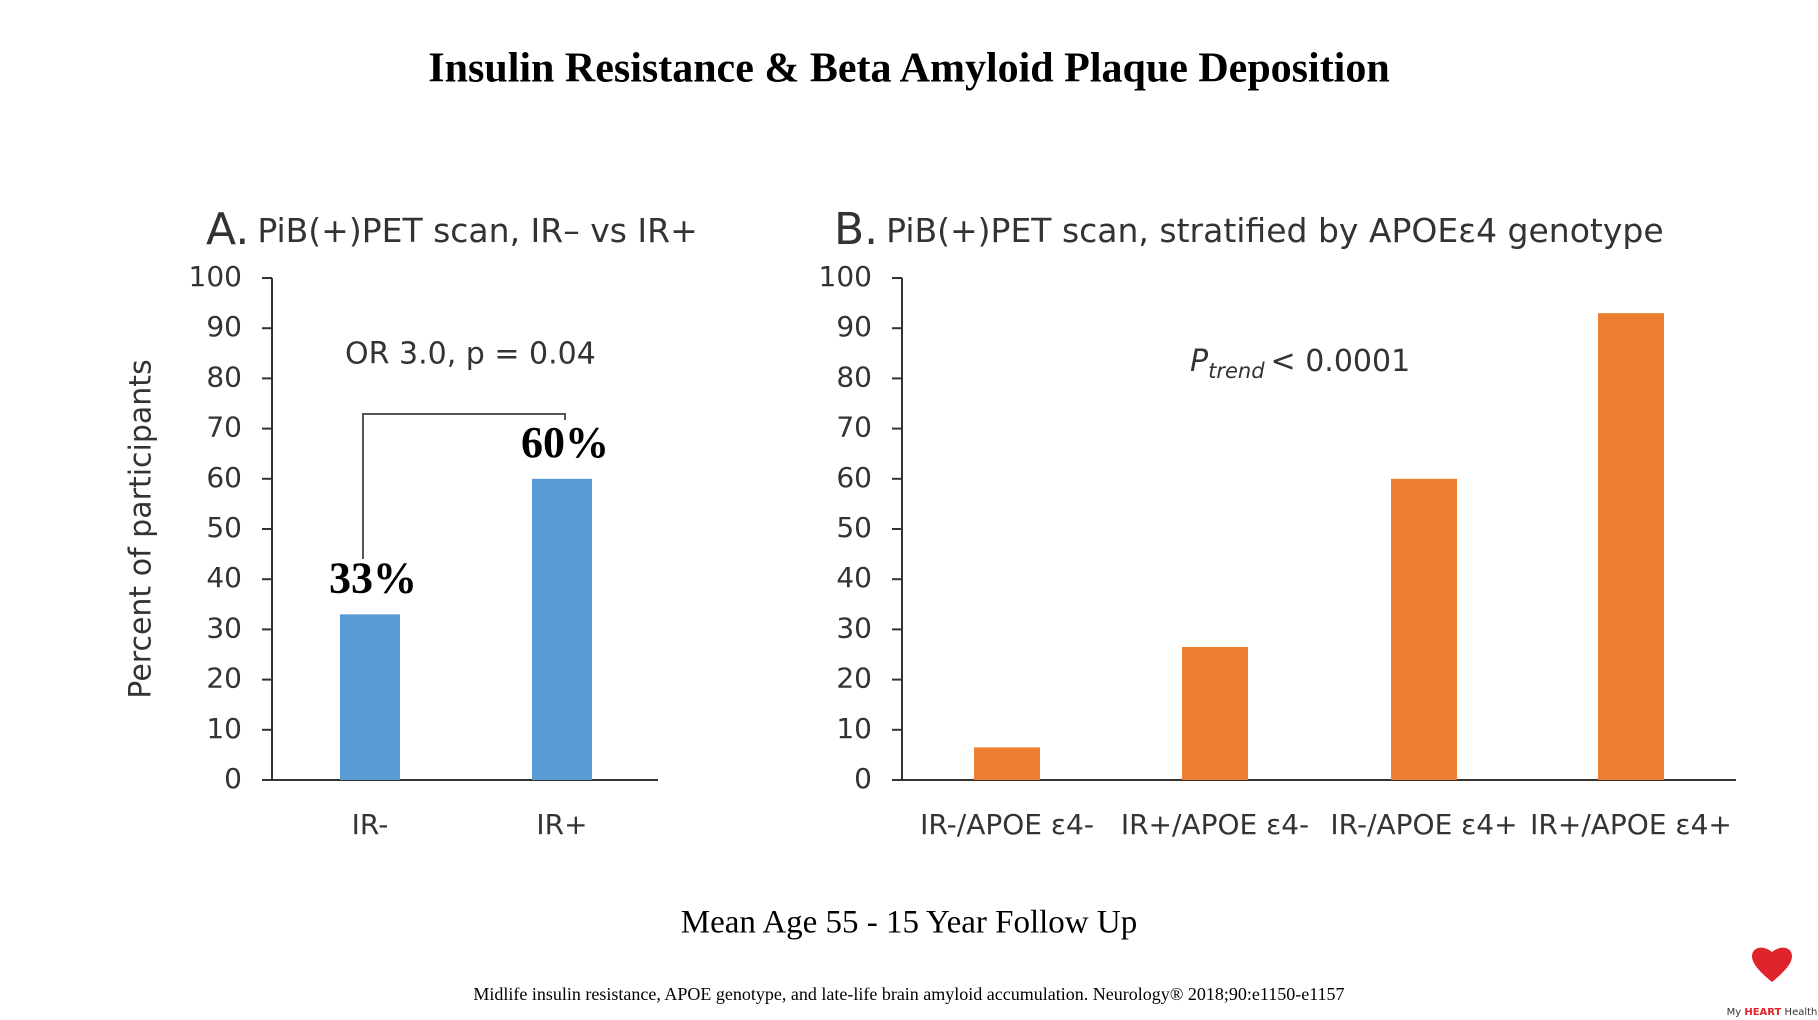  Describe the element at coordinates (1341, 361) in the screenshot. I see `annotation-text: < 0.0001` at that location.